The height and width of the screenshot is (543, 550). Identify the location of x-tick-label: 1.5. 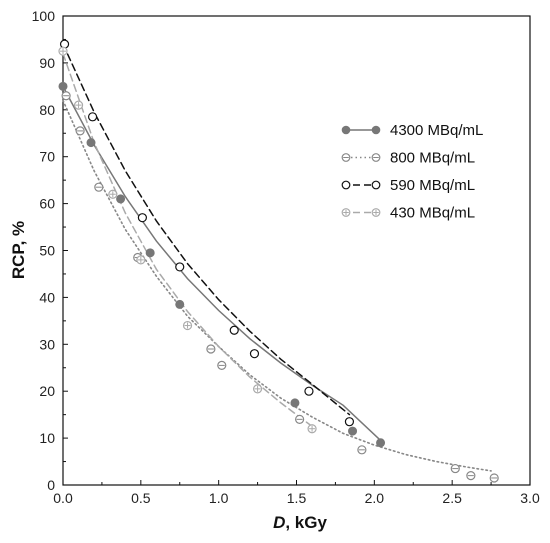
(297, 498).